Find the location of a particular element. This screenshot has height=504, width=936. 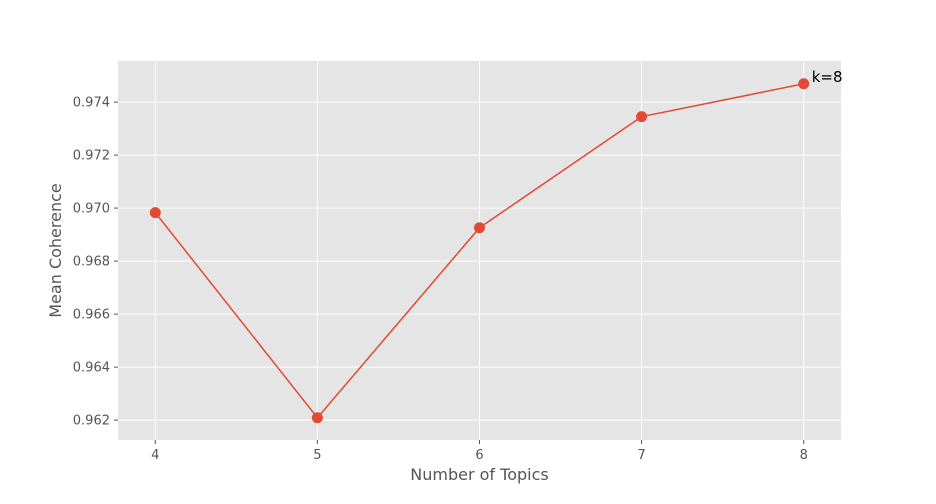

x-tick-label: 5 is located at coordinates (317, 455).